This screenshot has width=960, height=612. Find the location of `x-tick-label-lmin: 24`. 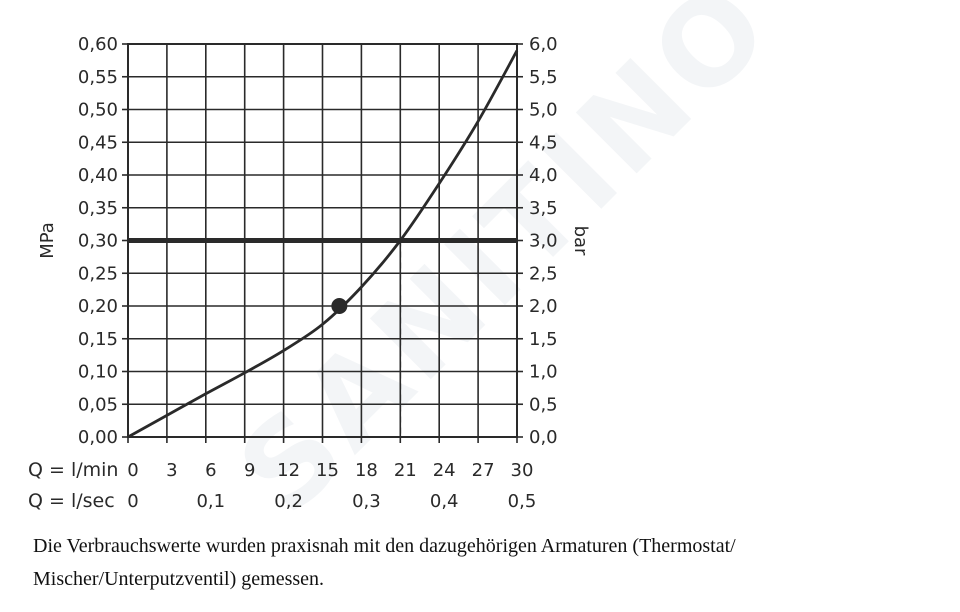

x-tick-label-lmin: 24 is located at coordinates (444, 470).